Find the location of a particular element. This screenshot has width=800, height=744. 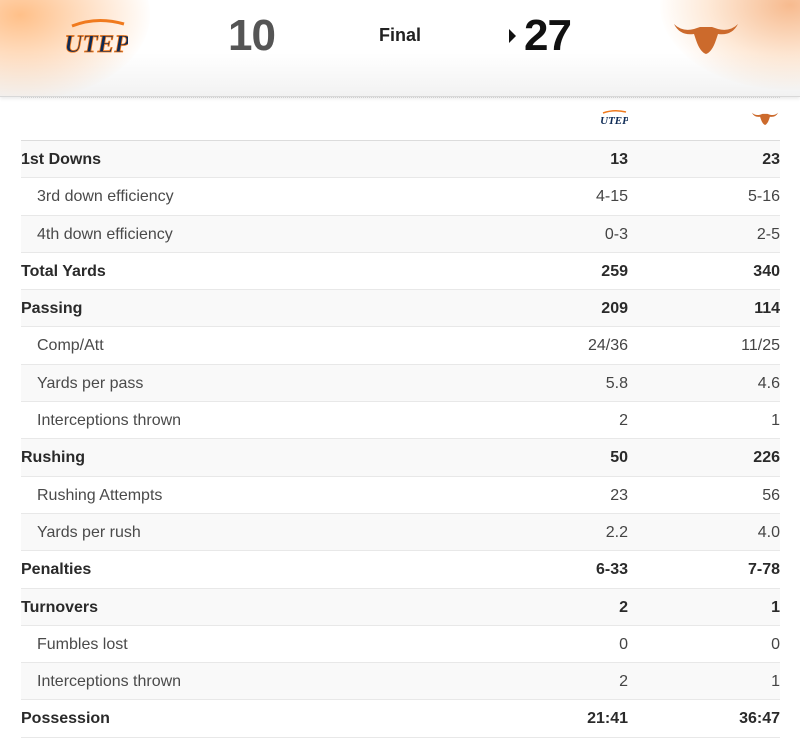

stat-value-away: 2.2 is located at coordinates (616, 532).